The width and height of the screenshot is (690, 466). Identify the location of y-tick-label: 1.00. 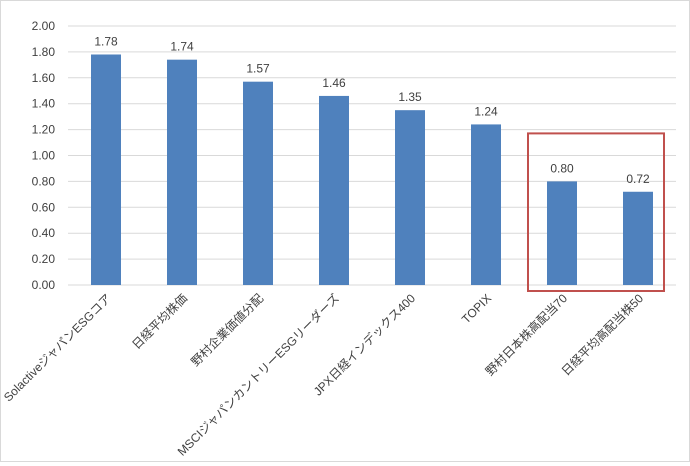
(44, 156).